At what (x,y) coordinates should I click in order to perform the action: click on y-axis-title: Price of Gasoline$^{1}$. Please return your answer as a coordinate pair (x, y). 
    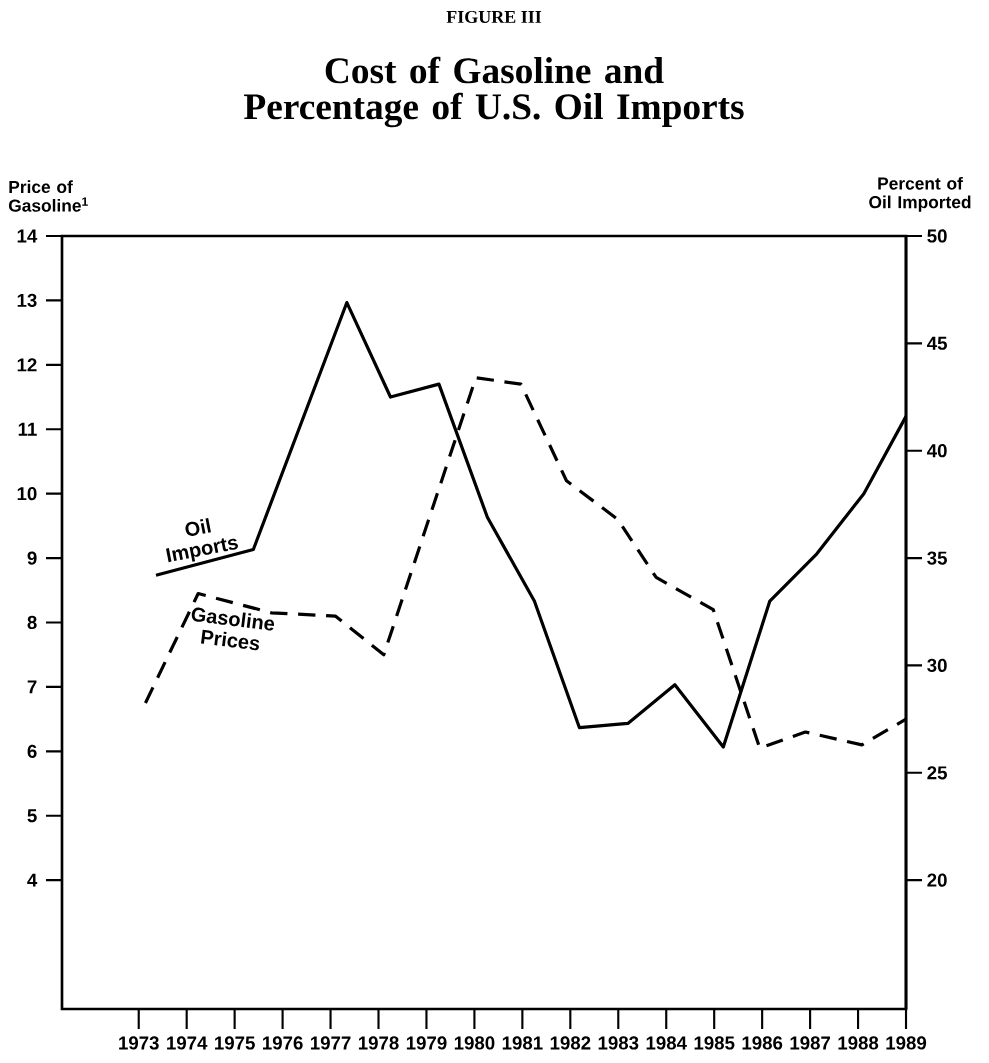
    Looking at the image, I should click on (48, 196).